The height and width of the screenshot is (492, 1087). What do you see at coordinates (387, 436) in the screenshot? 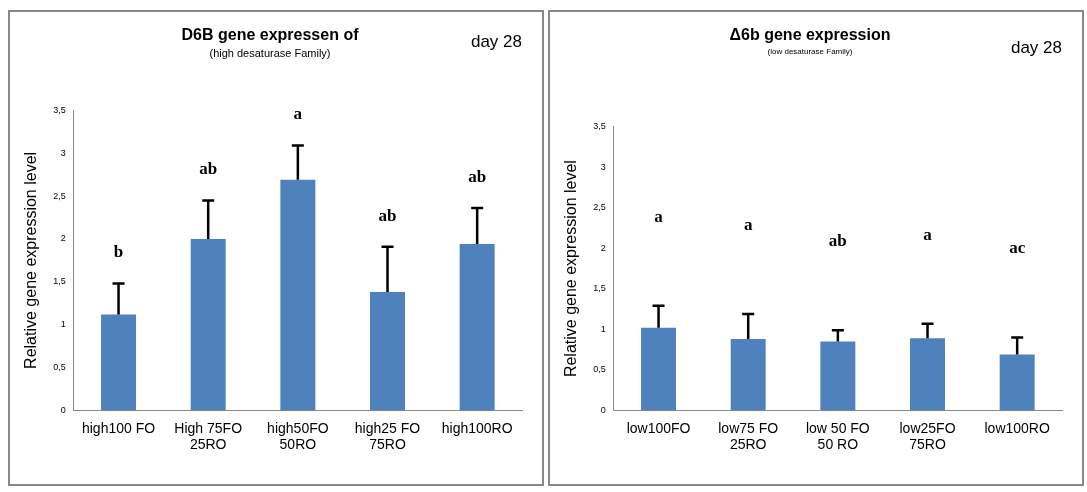
I see `x-tick-label: high25 FO 75RO` at bounding box center [387, 436].